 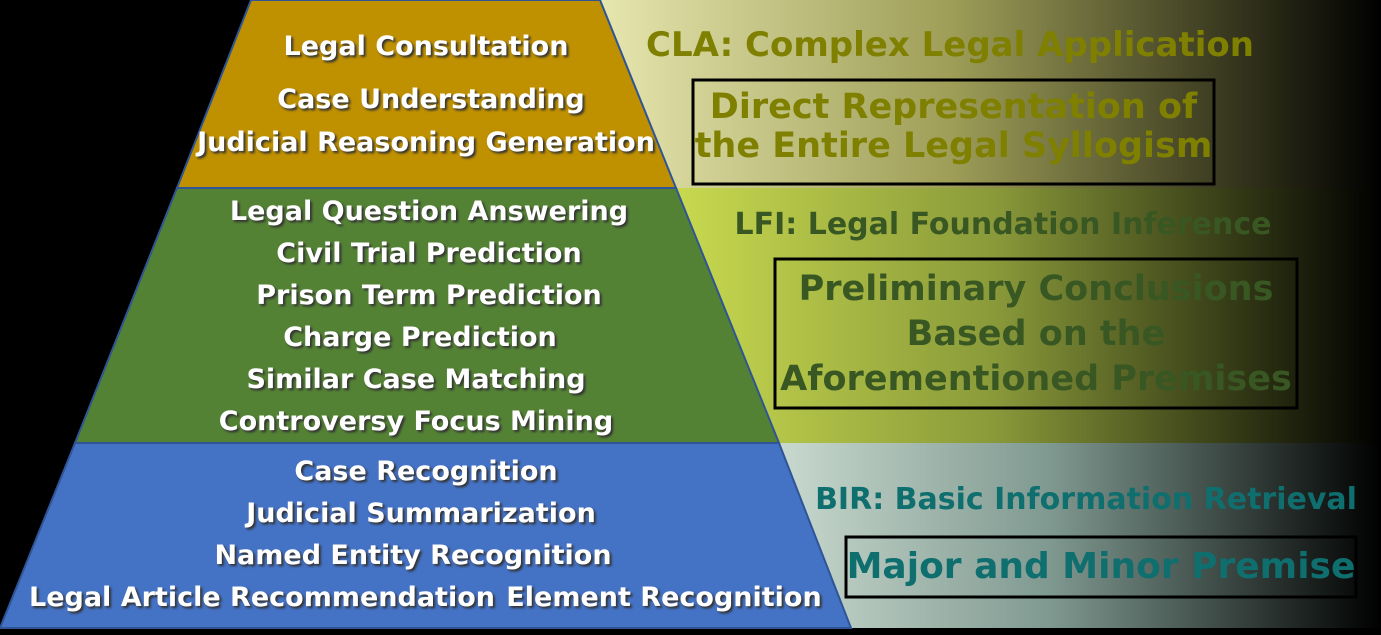 I want to click on tier-item-judicial-reasoning-generation: Judicial Reasoning Generation, so click(x=426, y=142).